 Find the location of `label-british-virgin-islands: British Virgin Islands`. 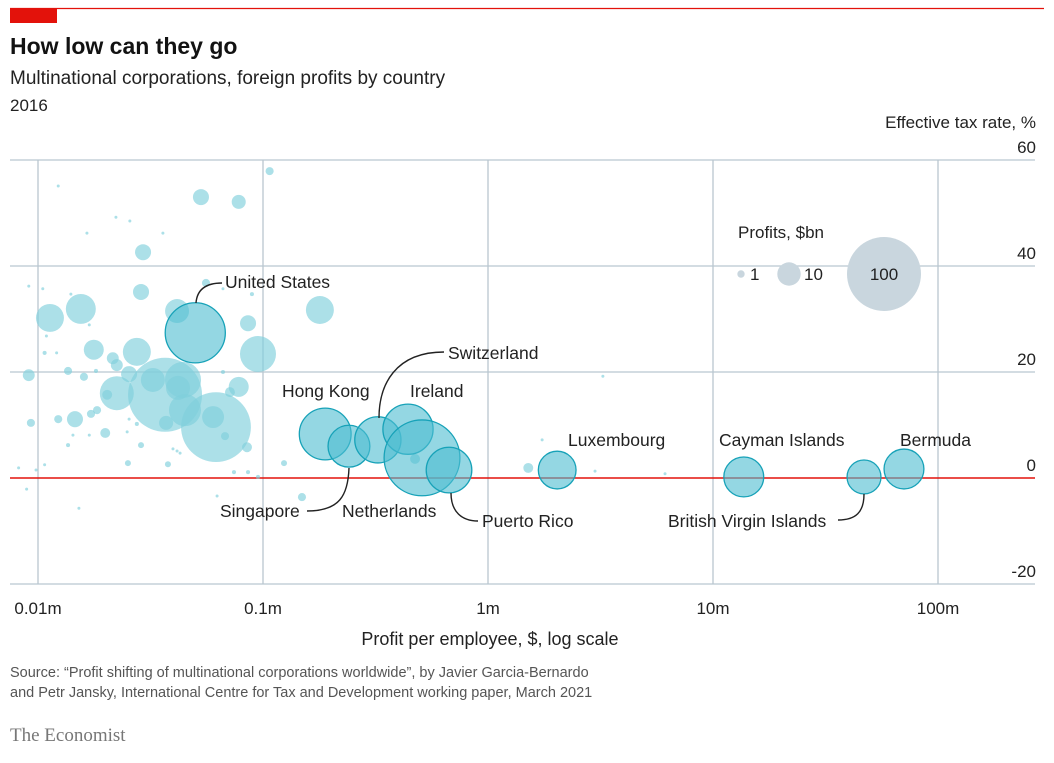

label-british-virgin-islands: British Virgin Islands is located at coordinates (747, 521).